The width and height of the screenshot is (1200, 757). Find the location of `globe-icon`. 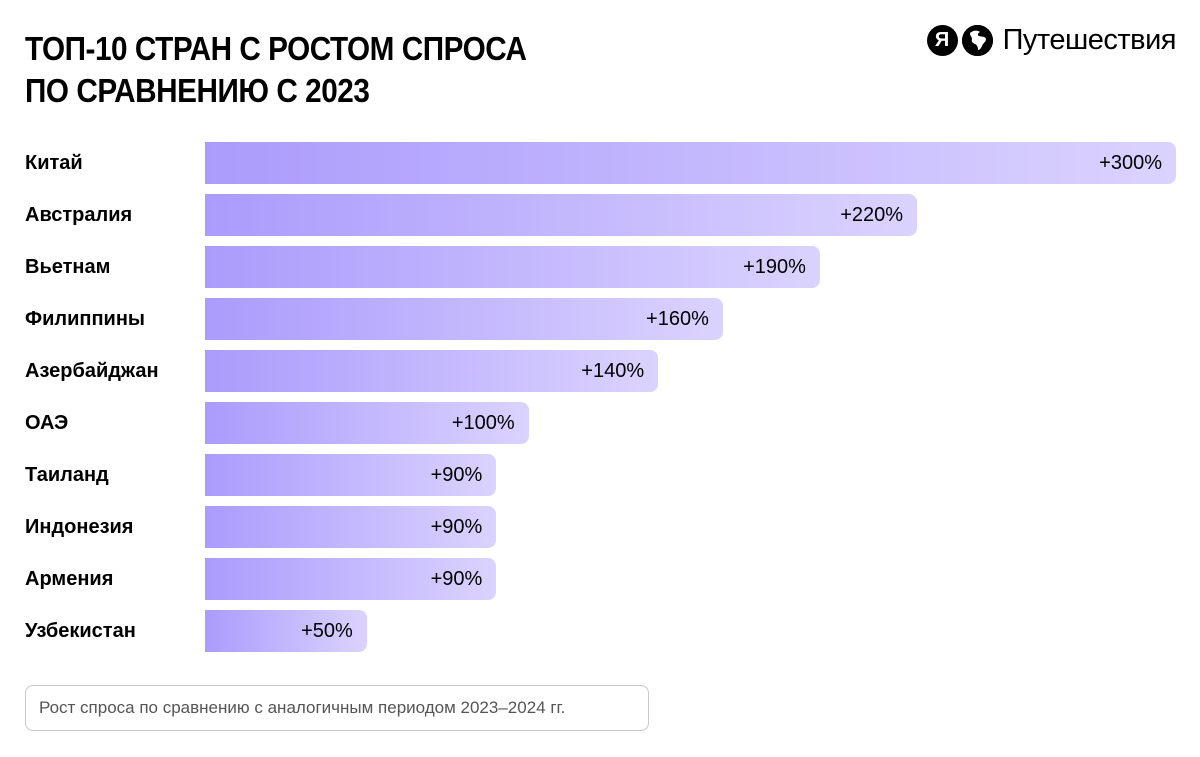

globe-icon is located at coordinates (977, 40).